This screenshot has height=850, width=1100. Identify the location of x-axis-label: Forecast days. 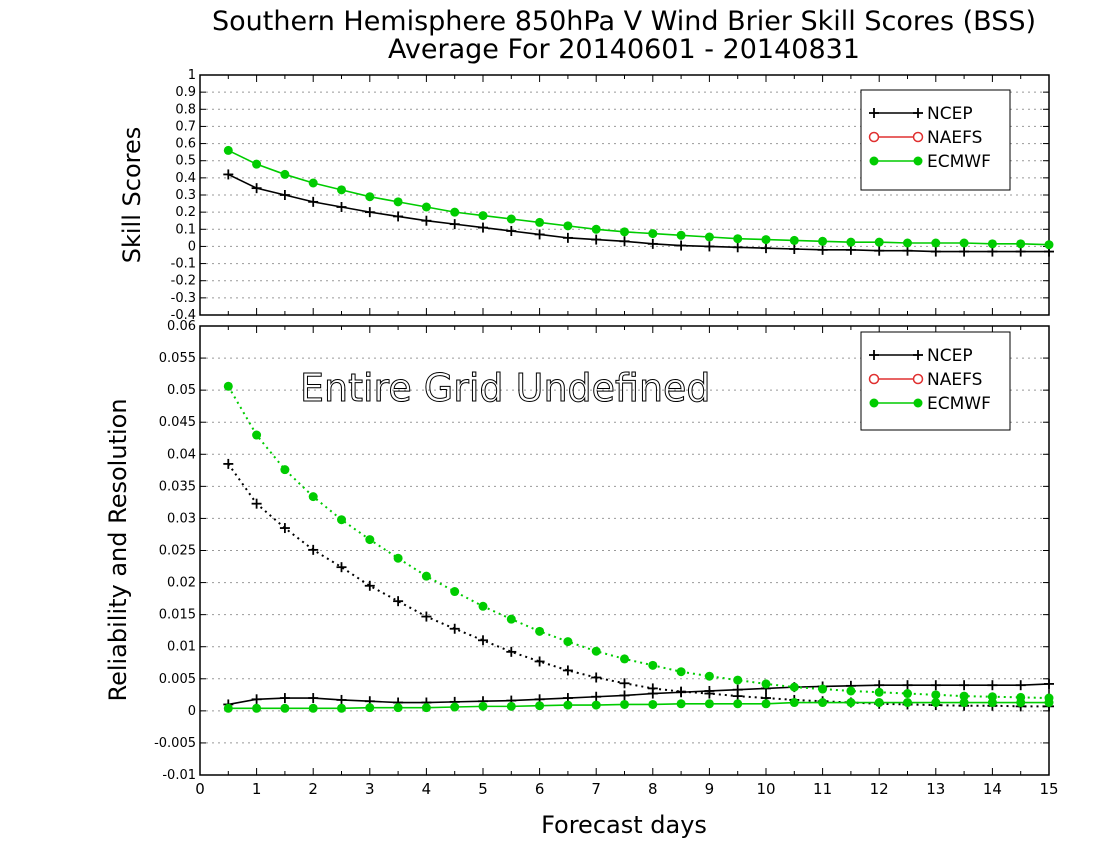
(624, 825).